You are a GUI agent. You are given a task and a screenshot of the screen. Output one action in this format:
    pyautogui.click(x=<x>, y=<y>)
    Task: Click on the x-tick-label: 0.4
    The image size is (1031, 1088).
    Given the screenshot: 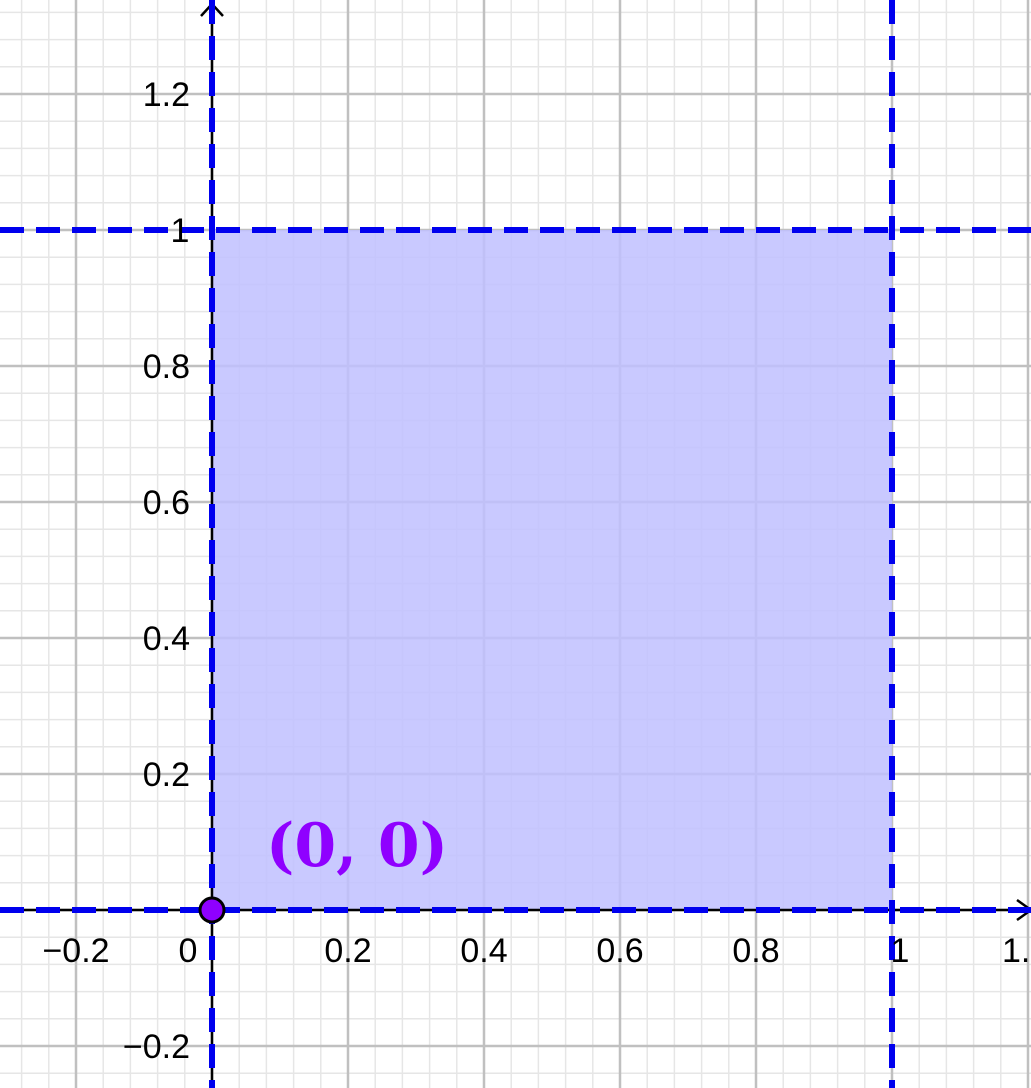 What is the action you would take?
    pyautogui.click(x=483, y=951)
    